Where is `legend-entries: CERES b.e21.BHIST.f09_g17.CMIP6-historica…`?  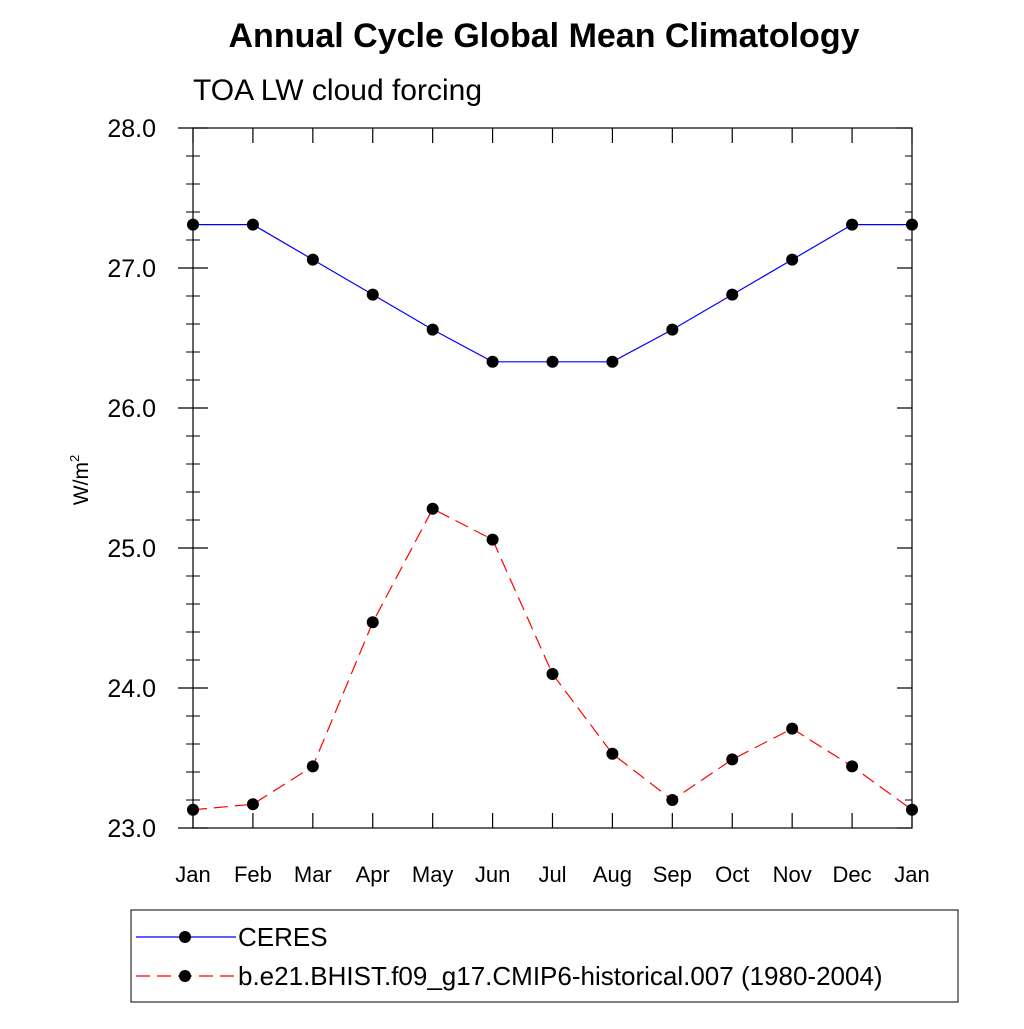
legend-entries: CERES b.e21.BHIST.f09_g17.CMIP6-historica… is located at coordinates (509, 956).